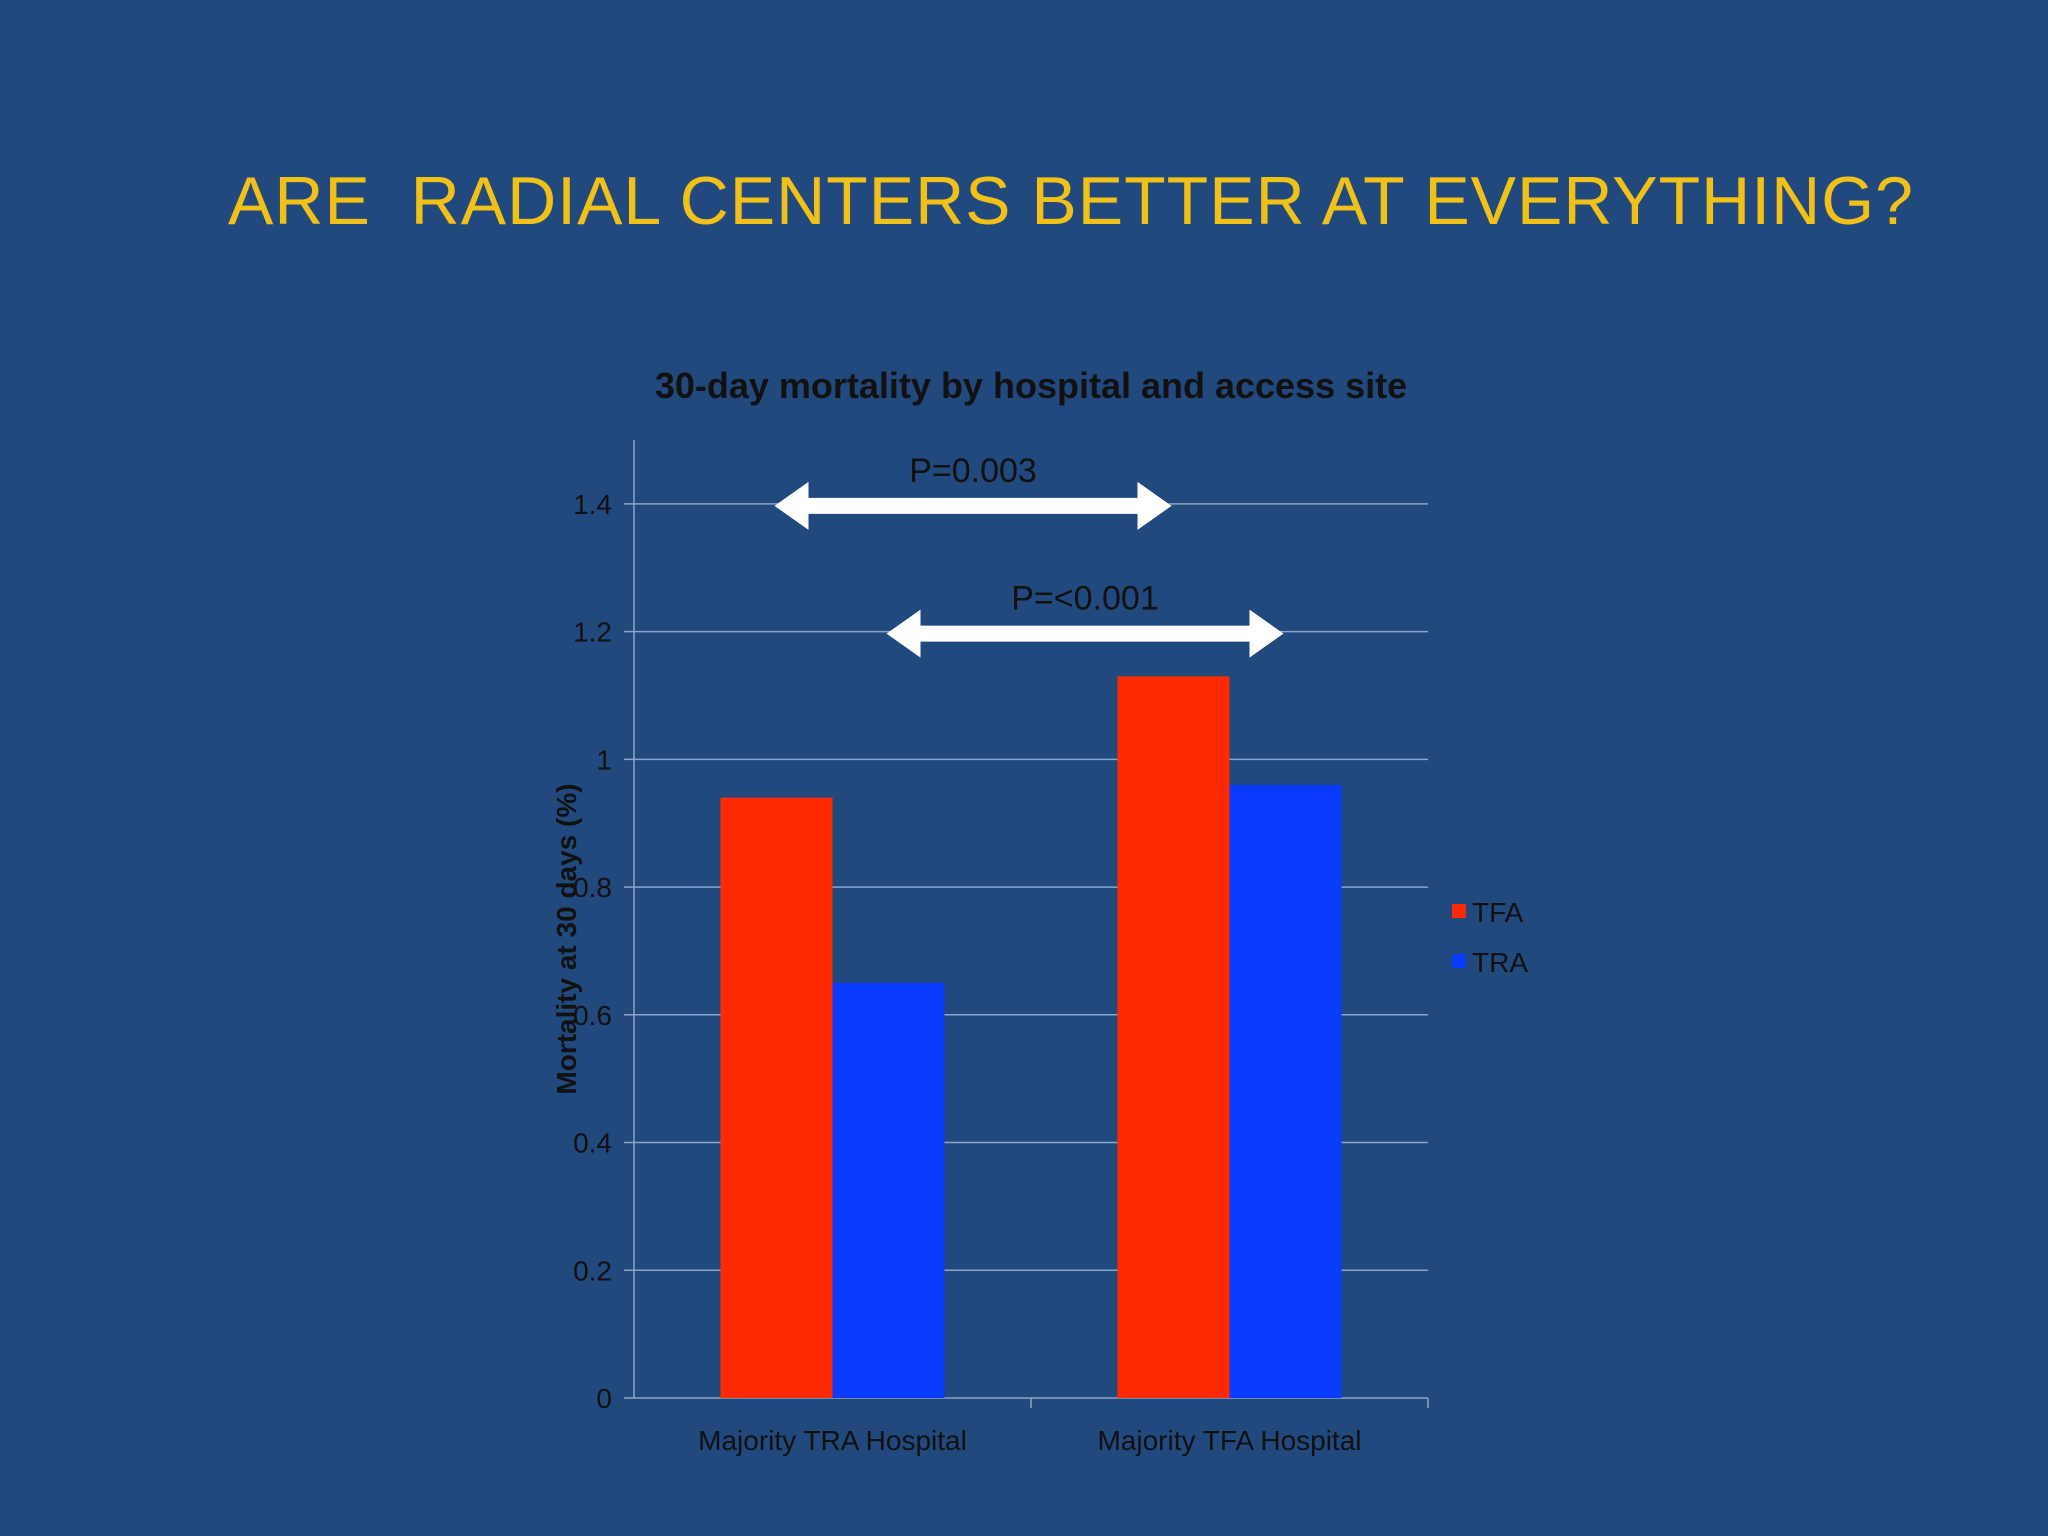  I want to click on y-tick-label: 0.8, so click(592, 887).